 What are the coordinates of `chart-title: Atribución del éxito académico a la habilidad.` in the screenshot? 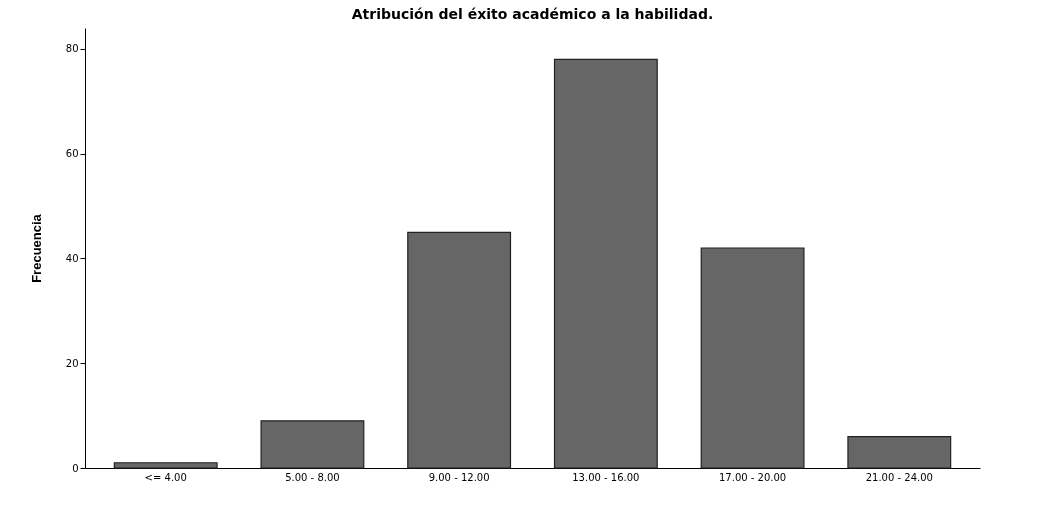 It's located at (532, 14).